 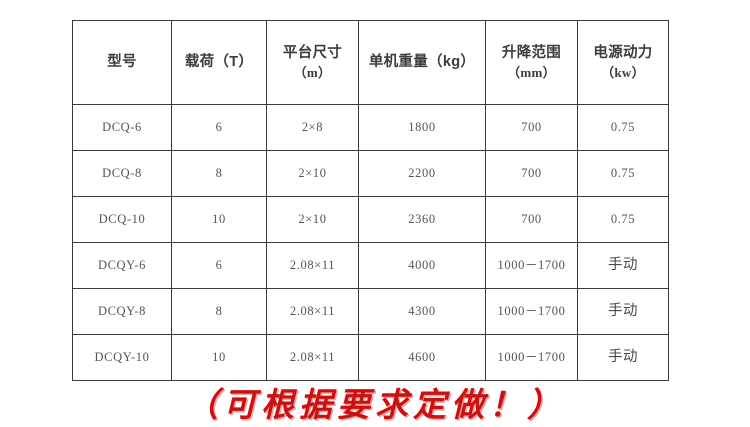 I want to click on table-row: DCQY-6 6 2.08×11 4000 1000－1700 手动, so click(x=370, y=265).